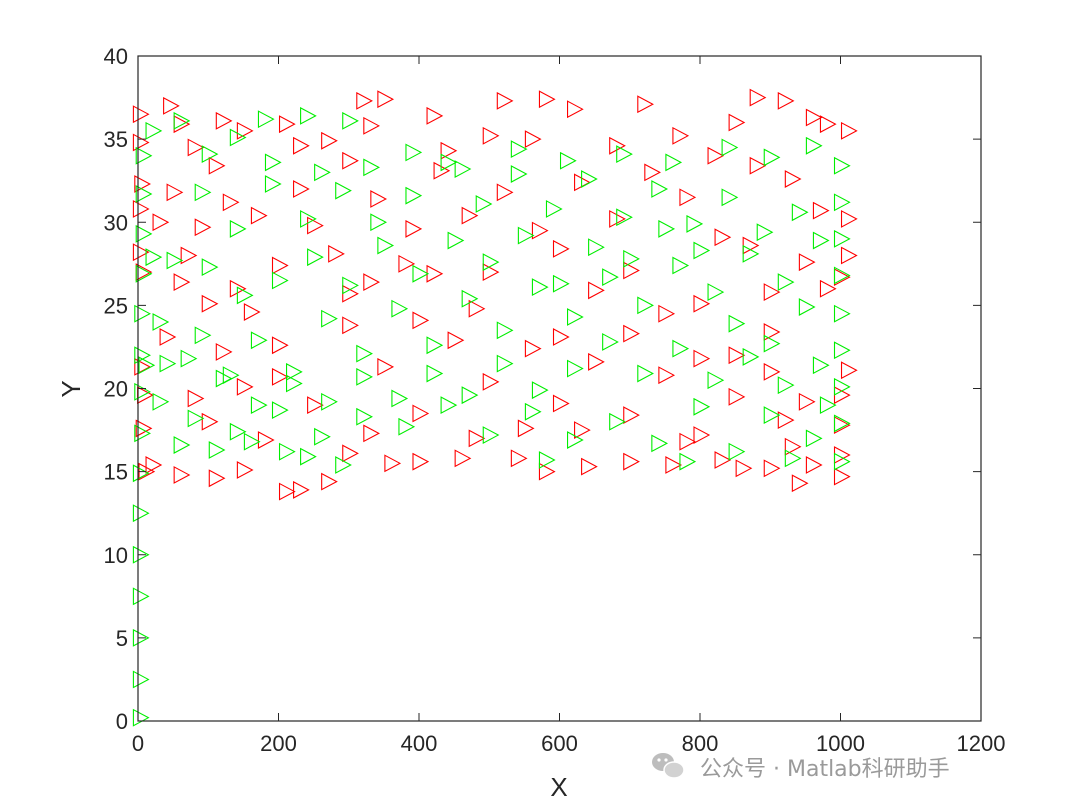 Image resolution: width=1080 pixels, height=808 pixels. I want to click on y-tick-label: 5, so click(122, 638).